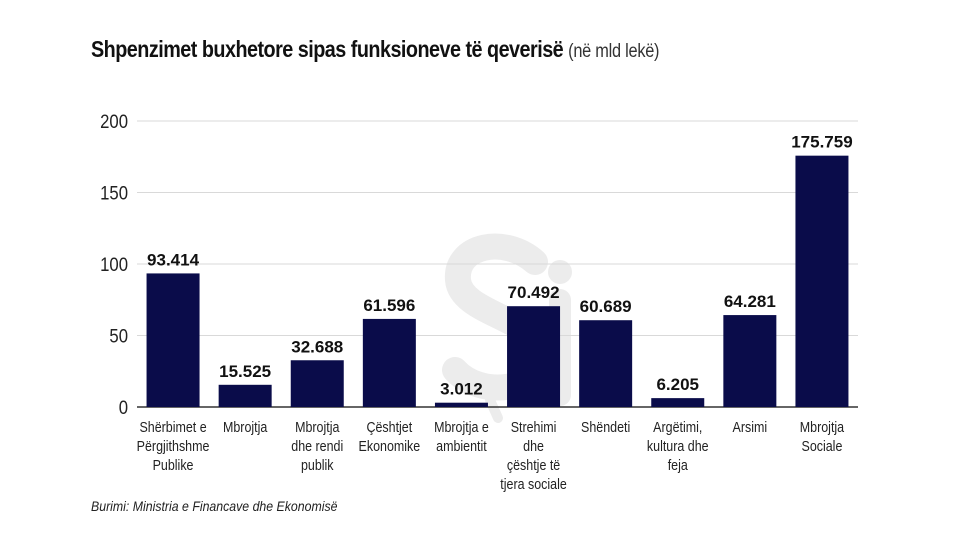  Describe the element at coordinates (114, 193) in the screenshot. I see `y-tick-label: 150` at that location.